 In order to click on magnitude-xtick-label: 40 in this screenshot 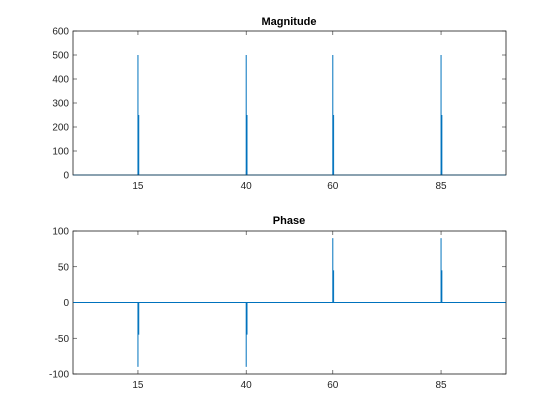, I will do `click(247, 186)`.